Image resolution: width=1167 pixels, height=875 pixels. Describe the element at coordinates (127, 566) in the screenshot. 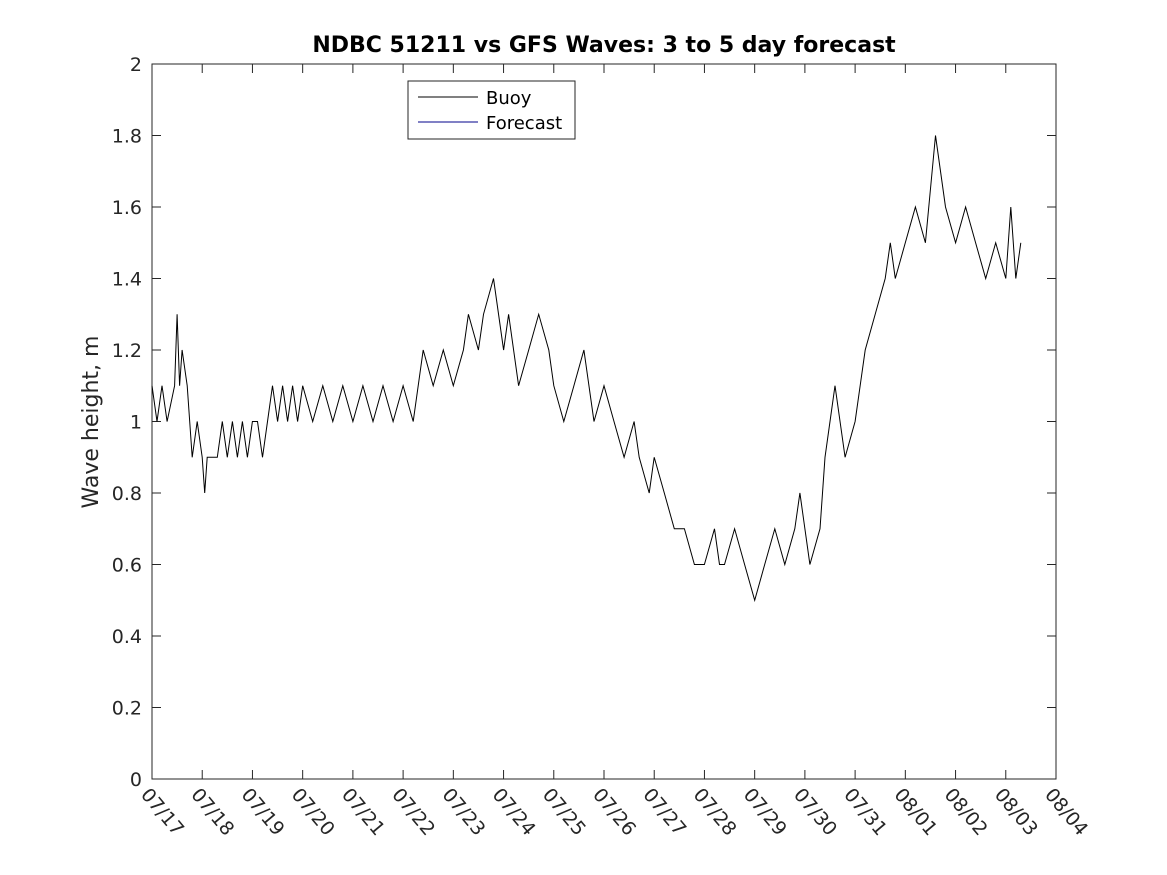

I see `y-tick-label: 0.6` at that location.